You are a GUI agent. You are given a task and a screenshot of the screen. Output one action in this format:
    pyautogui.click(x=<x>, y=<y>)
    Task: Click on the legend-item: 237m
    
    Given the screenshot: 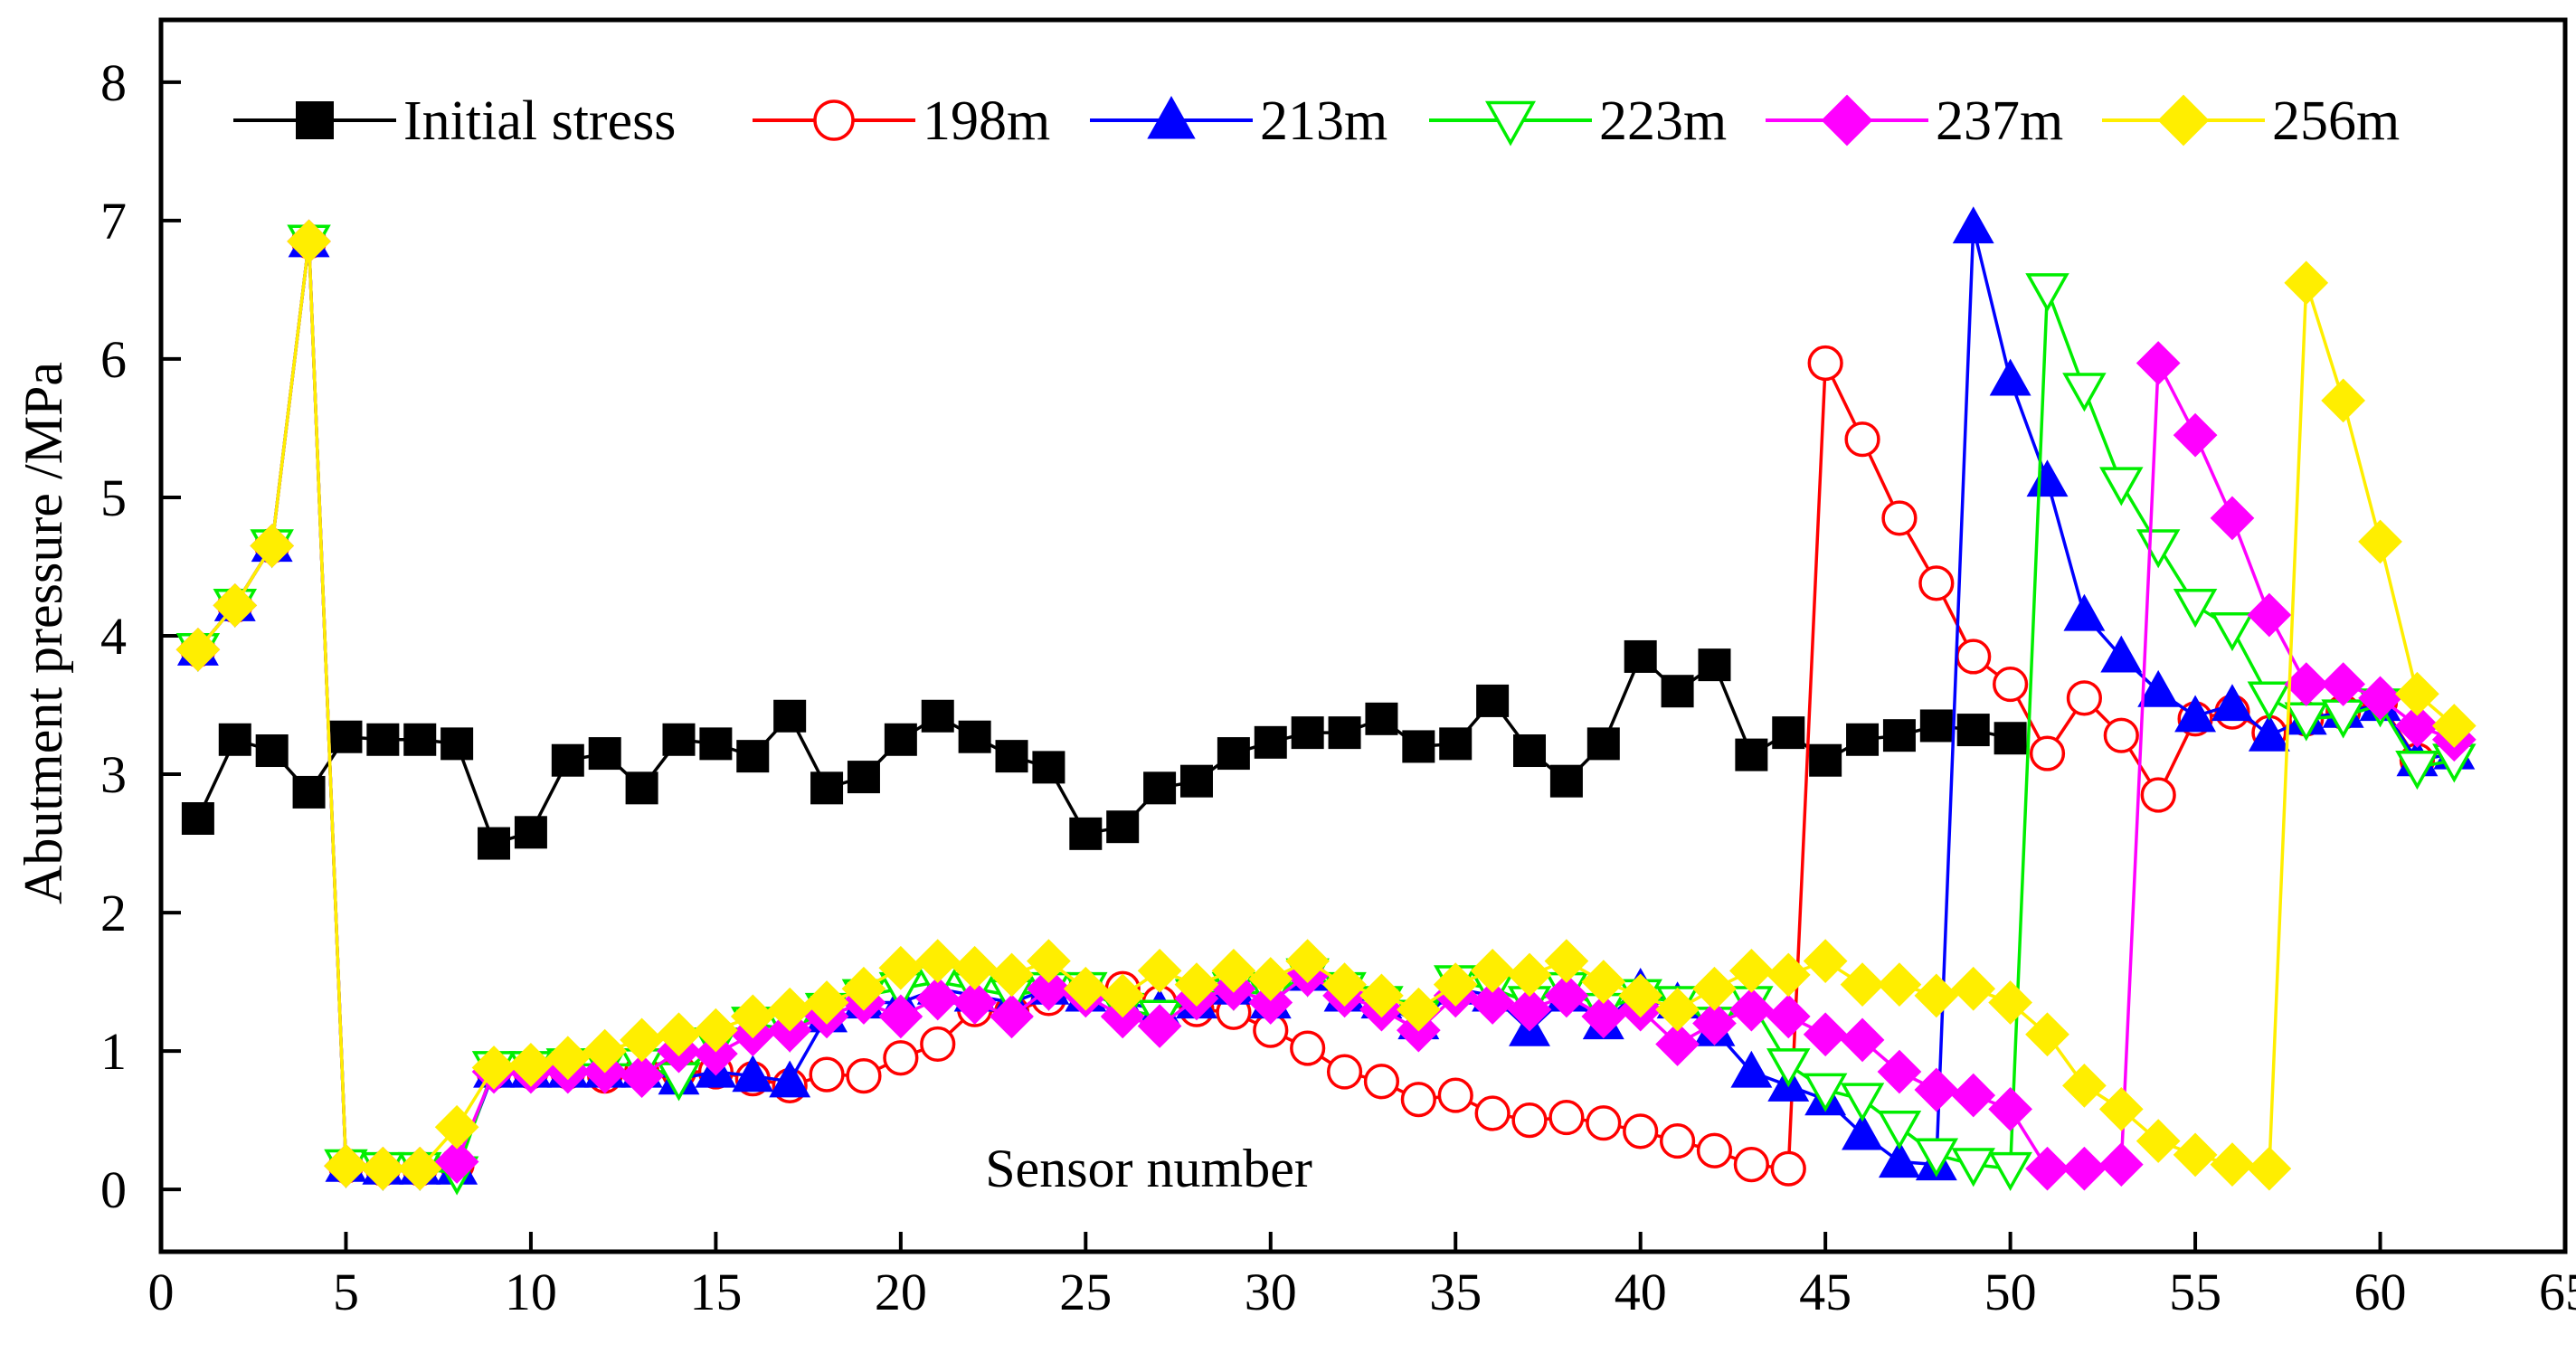 What is the action you would take?
    pyautogui.click(x=1914, y=121)
    